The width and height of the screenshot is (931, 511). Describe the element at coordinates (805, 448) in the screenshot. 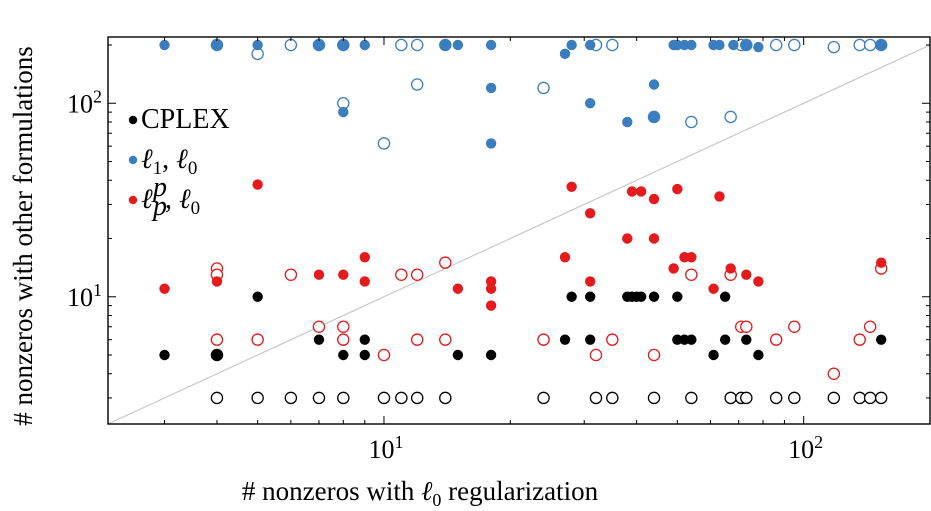

I see `x-tick-label: 102` at that location.